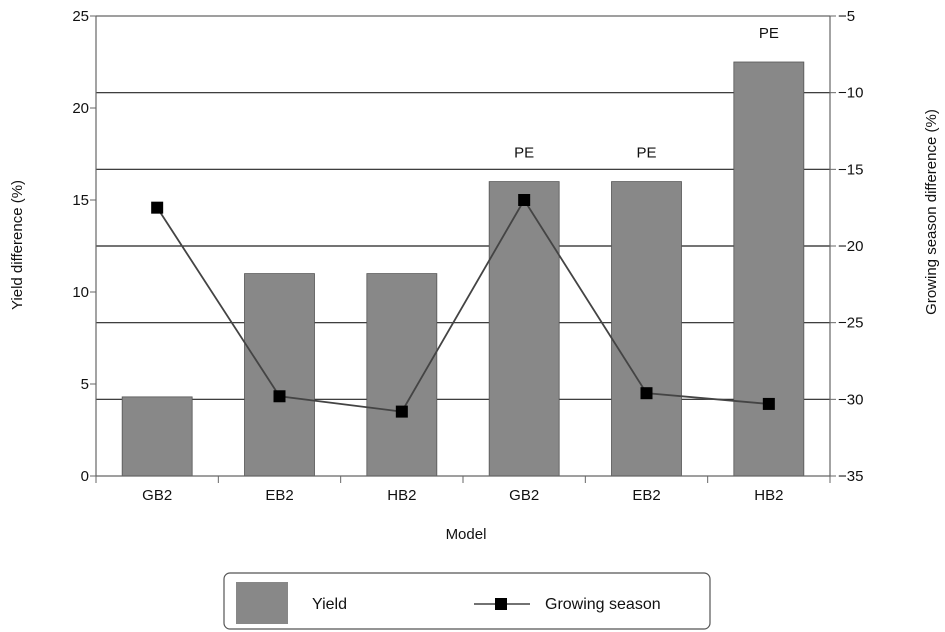  Describe the element at coordinates (501, 604) in the screenshot. I see `legend-growing-season-marker` at that location.